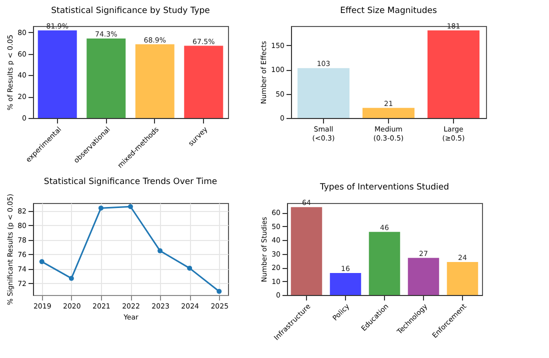 The height and width of the screenshot is (358, 549). I want to click on chart-title: Statistical Significance by Study Type, so click(130, 11).